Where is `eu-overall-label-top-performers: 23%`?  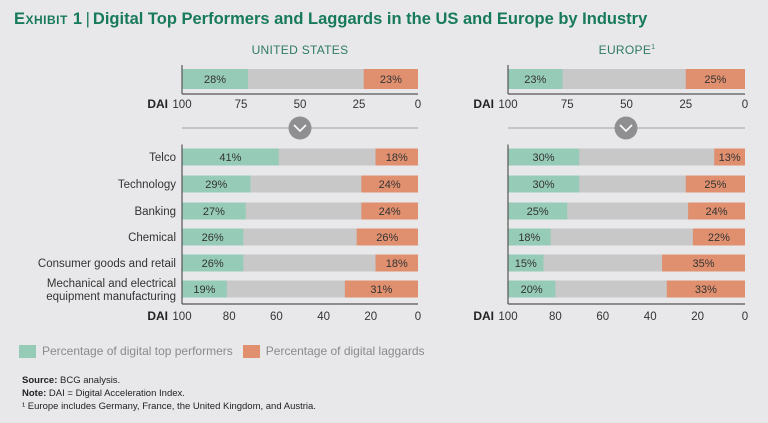
eu-overall-label-top-performers: 23% is located at coordinates (535, 80).